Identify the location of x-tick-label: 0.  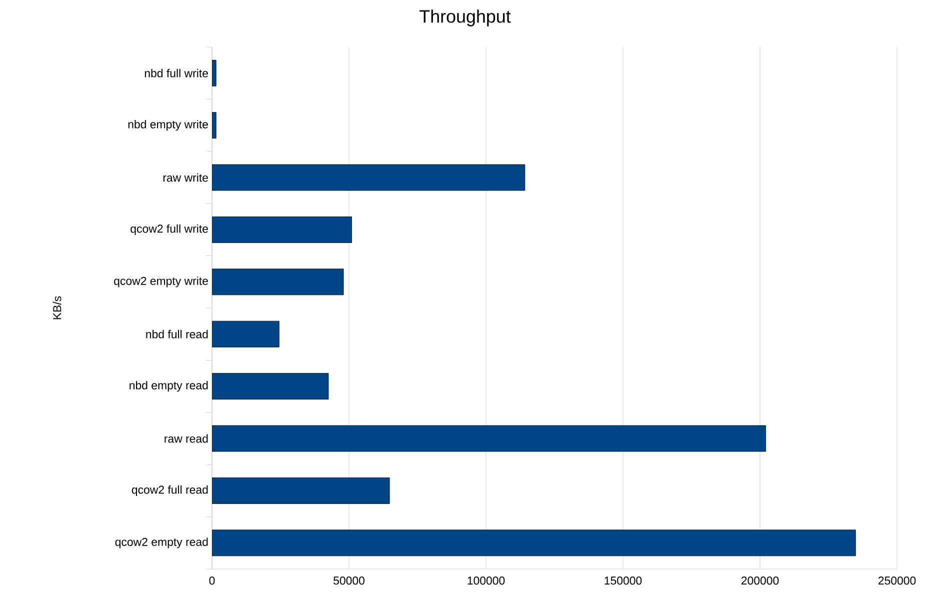
(212, 580).